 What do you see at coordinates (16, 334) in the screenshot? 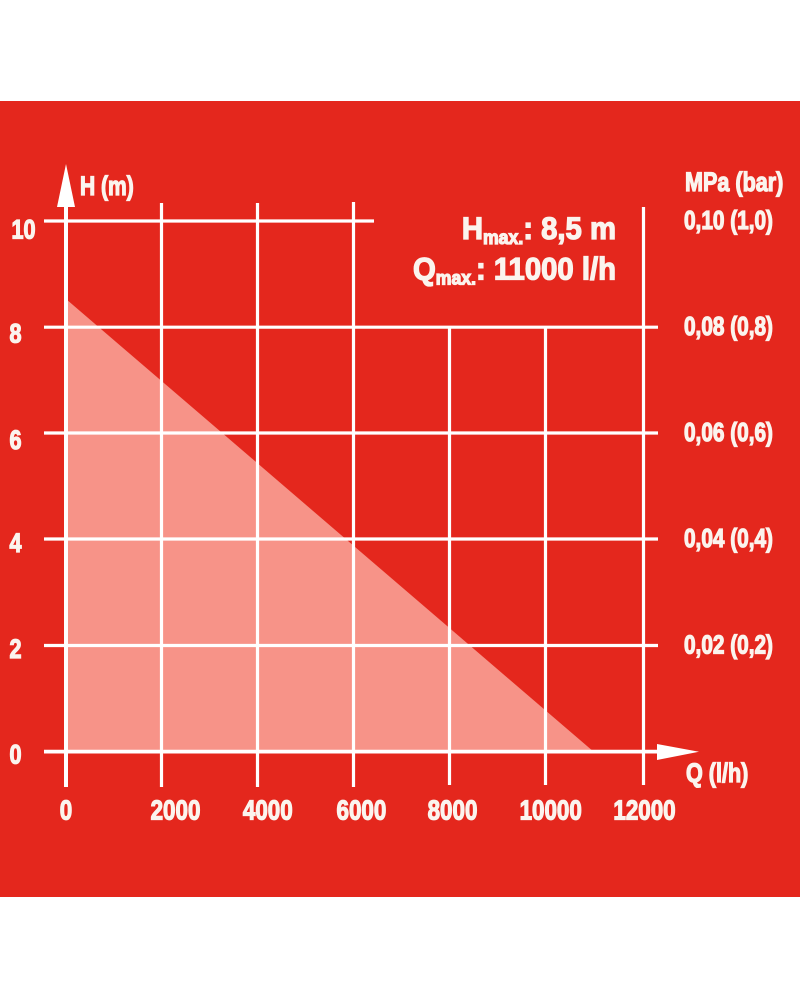
I see `svg-text: 8` at bounding box center [16, 334].